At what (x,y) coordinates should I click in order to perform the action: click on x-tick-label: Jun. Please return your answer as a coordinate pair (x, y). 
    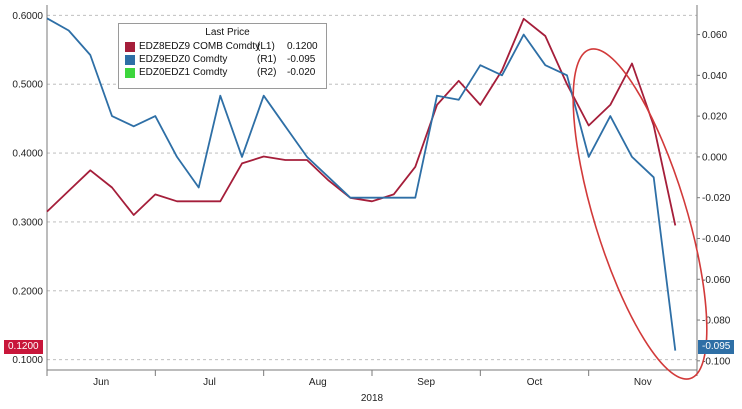
    Looking at the image, I should click on (101, 382).